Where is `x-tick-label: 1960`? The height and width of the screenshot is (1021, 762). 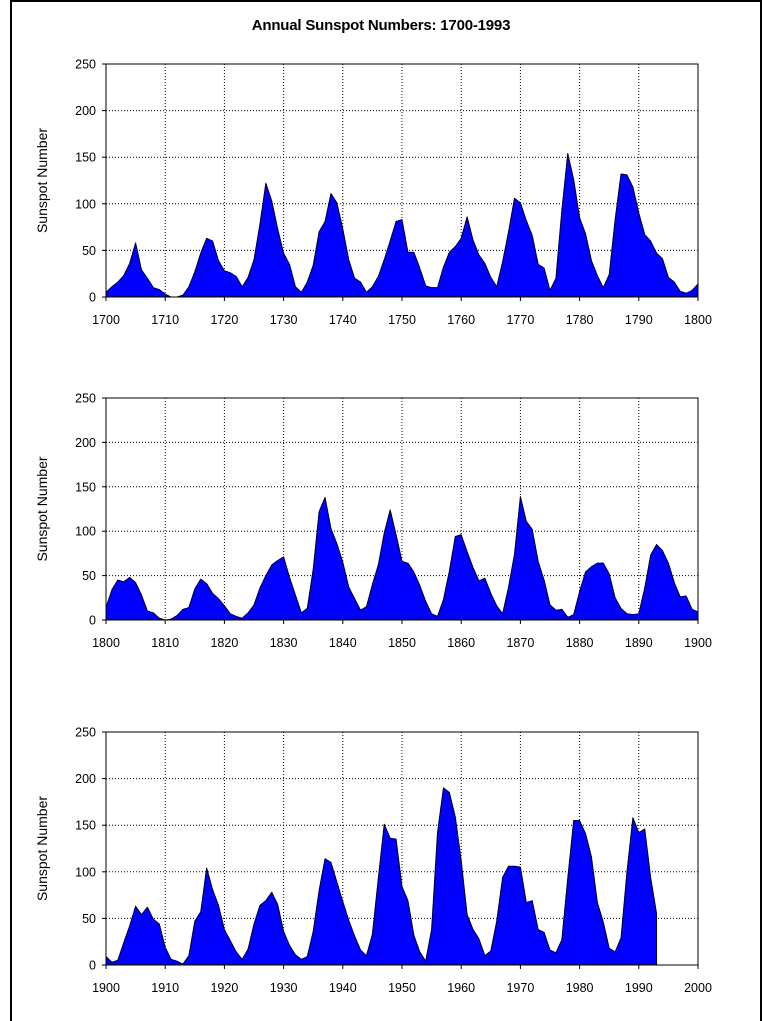
x-tick-label: 1960 is located at coordinates (461, 988).